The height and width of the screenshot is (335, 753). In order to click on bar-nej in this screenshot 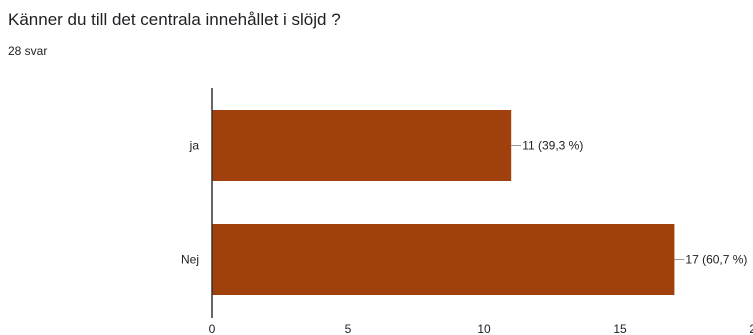, I will do `click(443, 259)`.